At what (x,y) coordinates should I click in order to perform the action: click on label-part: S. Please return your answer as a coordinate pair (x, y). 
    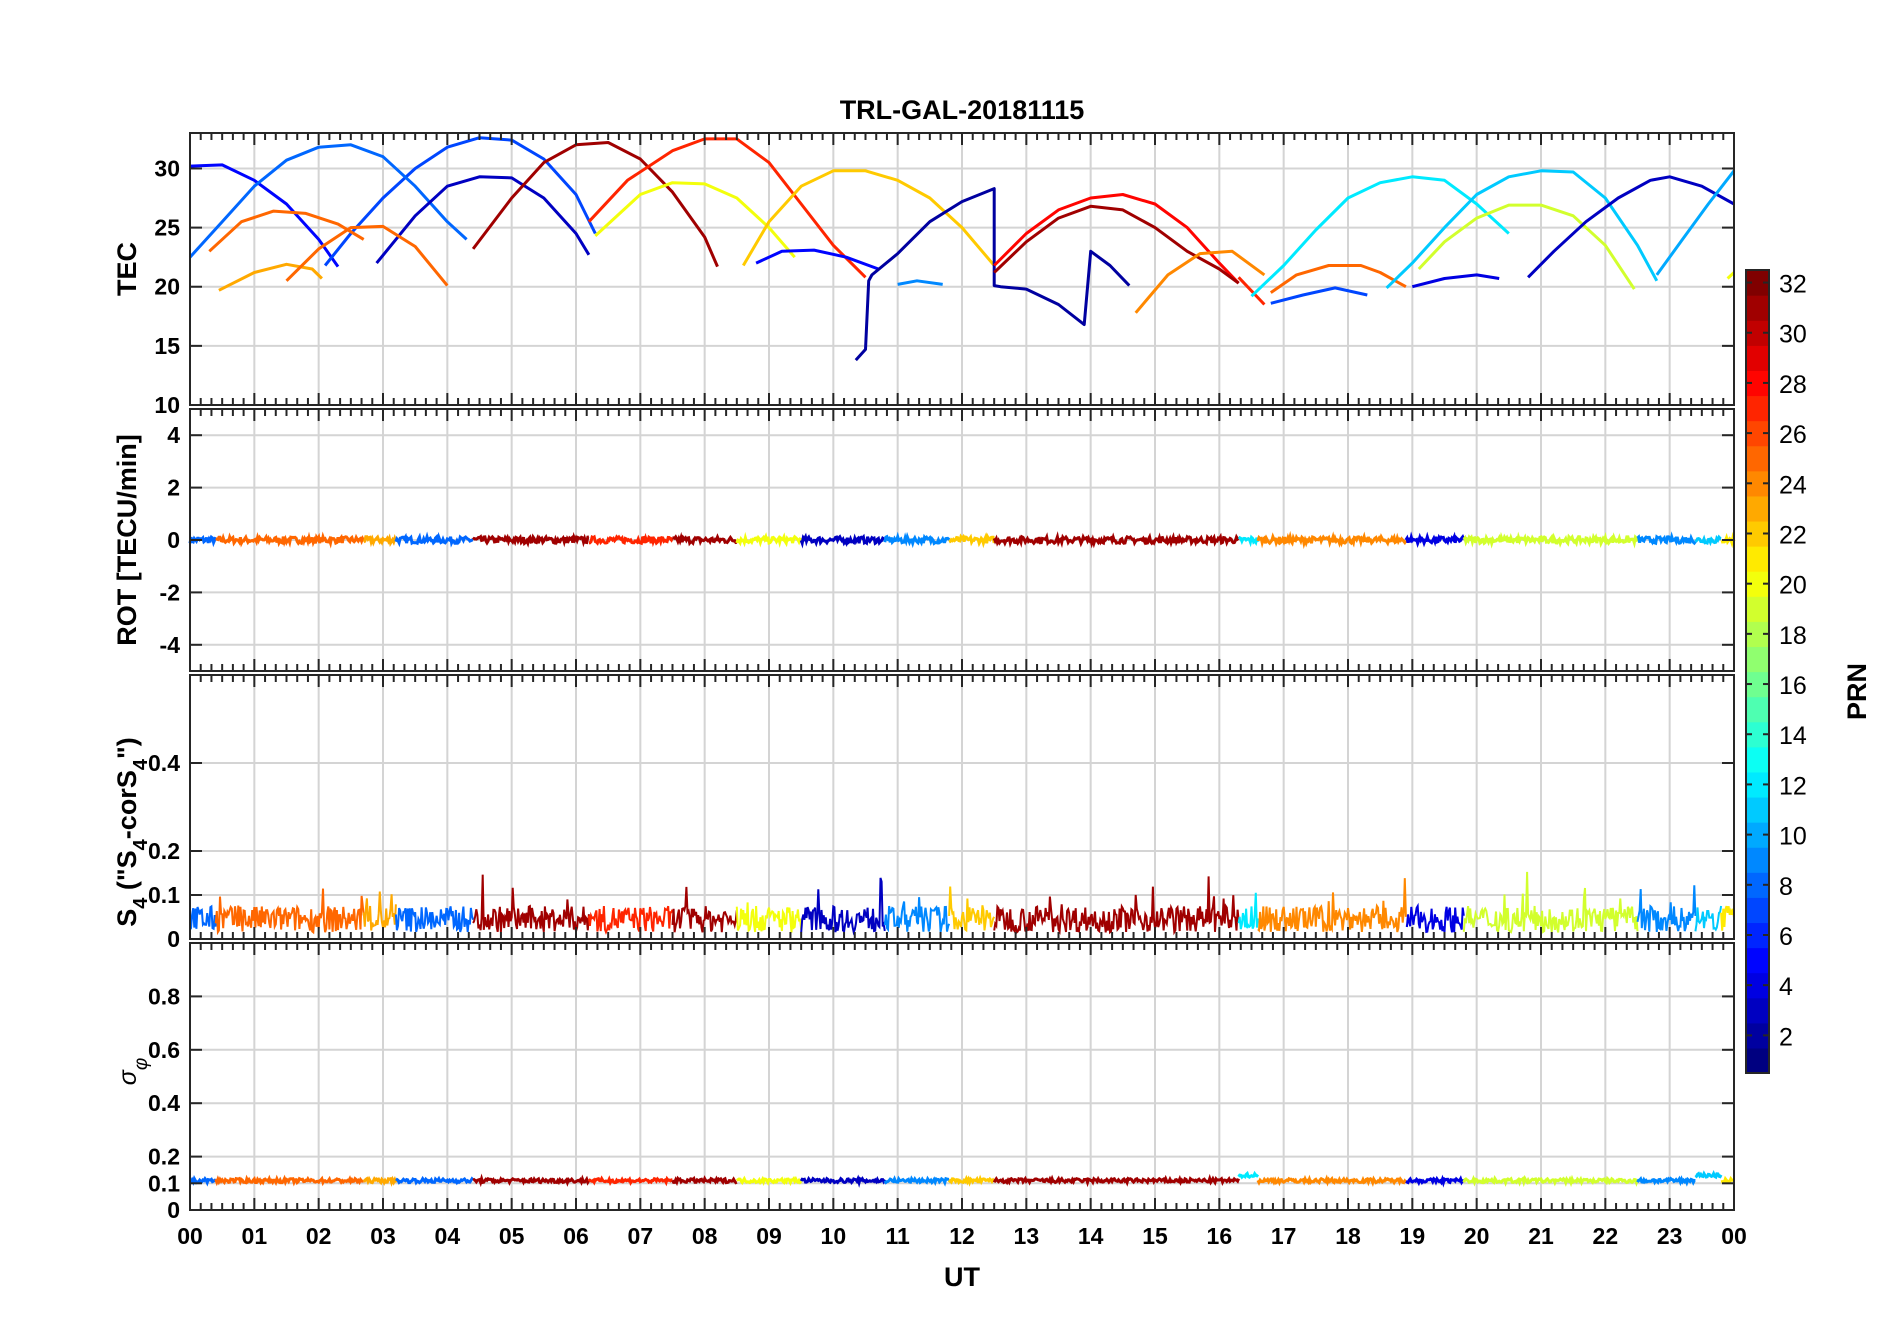
    Looking at the image, I should click on (127, 918).